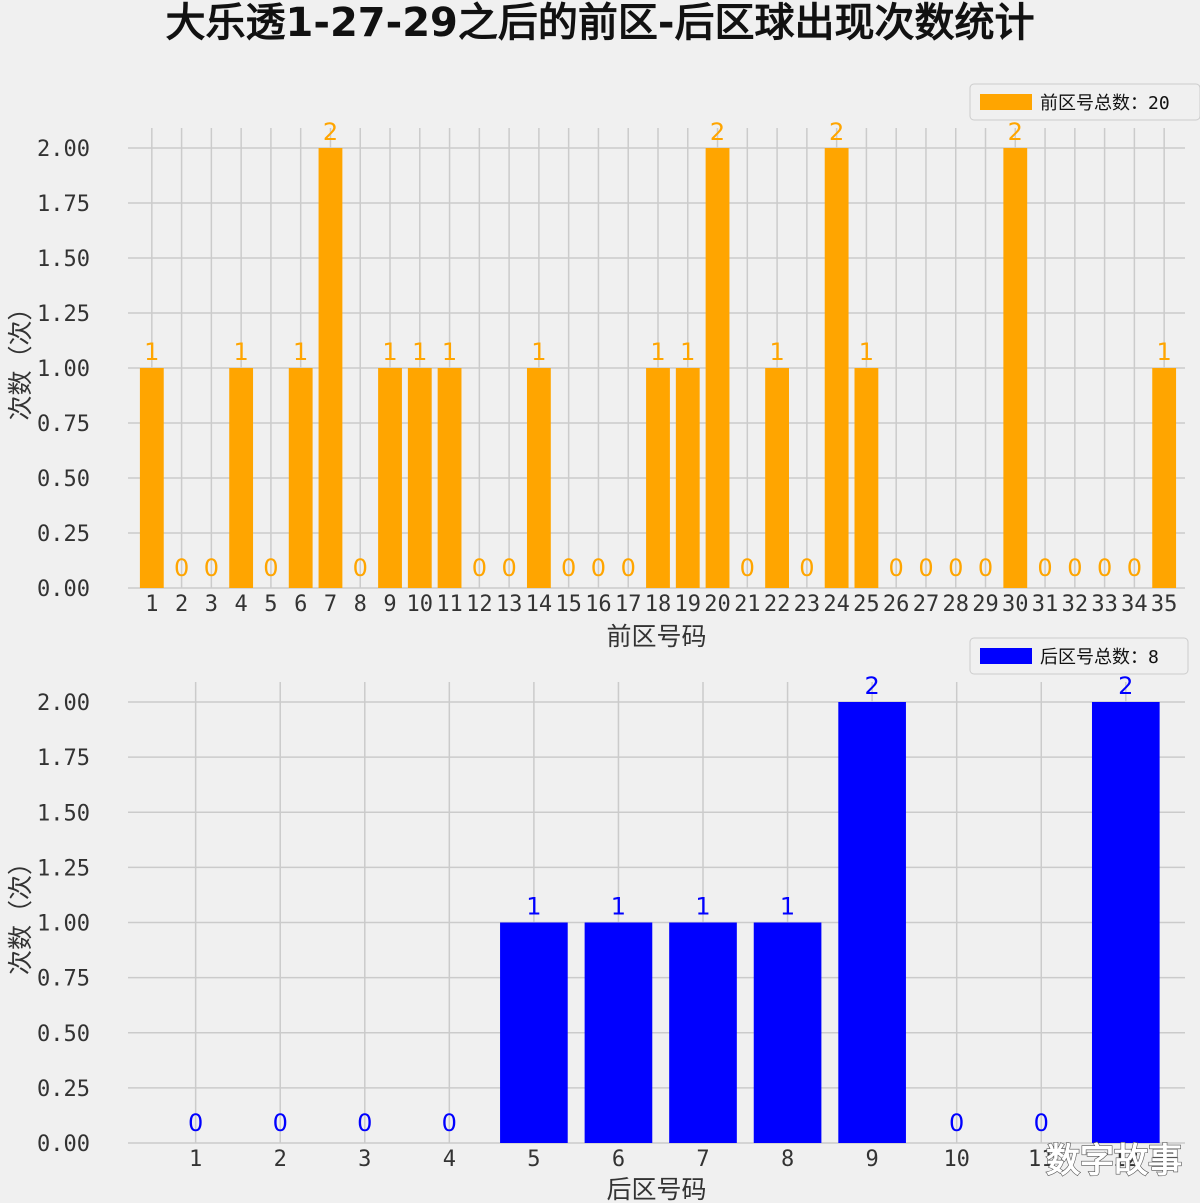 This screenshot has width=1200, height=1203. Describe the element at coordinates (63, 534) in the screenshot. I see `y-tick-label: 0.25` at that location.